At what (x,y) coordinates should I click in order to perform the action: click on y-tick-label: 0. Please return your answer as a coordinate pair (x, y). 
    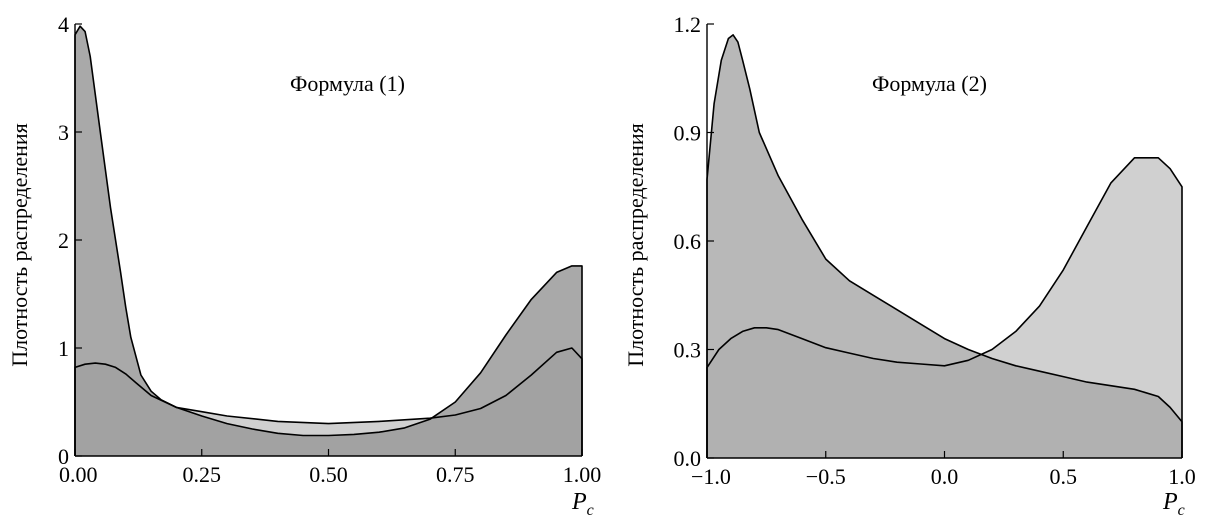
    Looking at the image, I should click on (63, 456).